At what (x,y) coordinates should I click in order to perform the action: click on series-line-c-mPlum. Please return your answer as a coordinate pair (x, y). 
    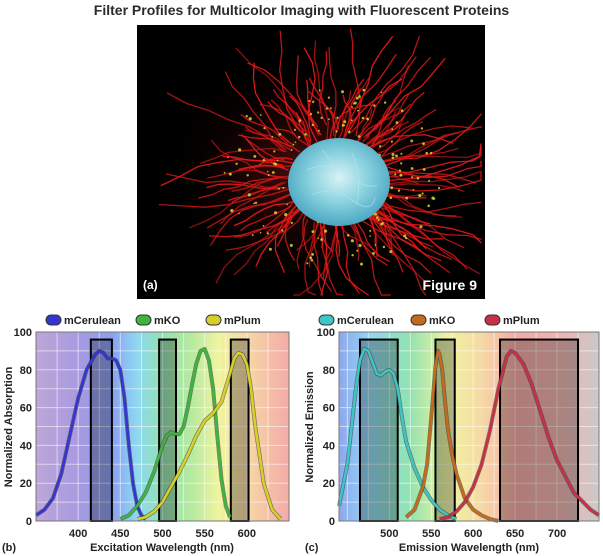
    Looking at the image, I should click on (519, 435).